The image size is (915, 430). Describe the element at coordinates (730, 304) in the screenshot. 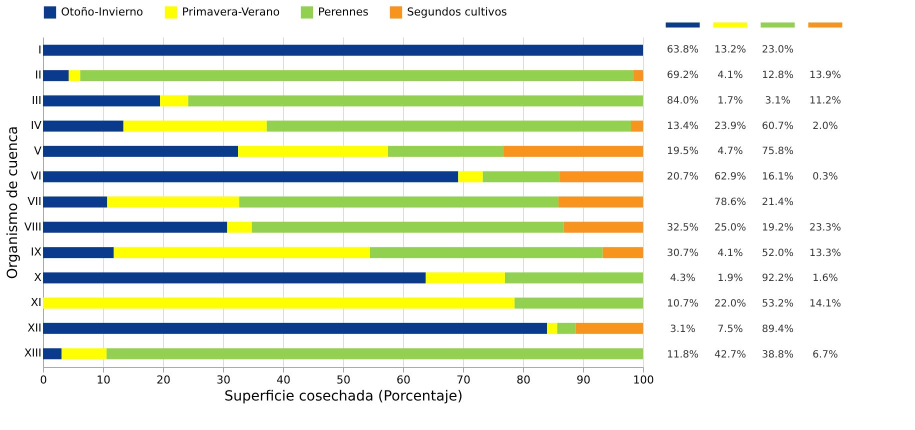

I see `data-label: 22.0%` at that location.